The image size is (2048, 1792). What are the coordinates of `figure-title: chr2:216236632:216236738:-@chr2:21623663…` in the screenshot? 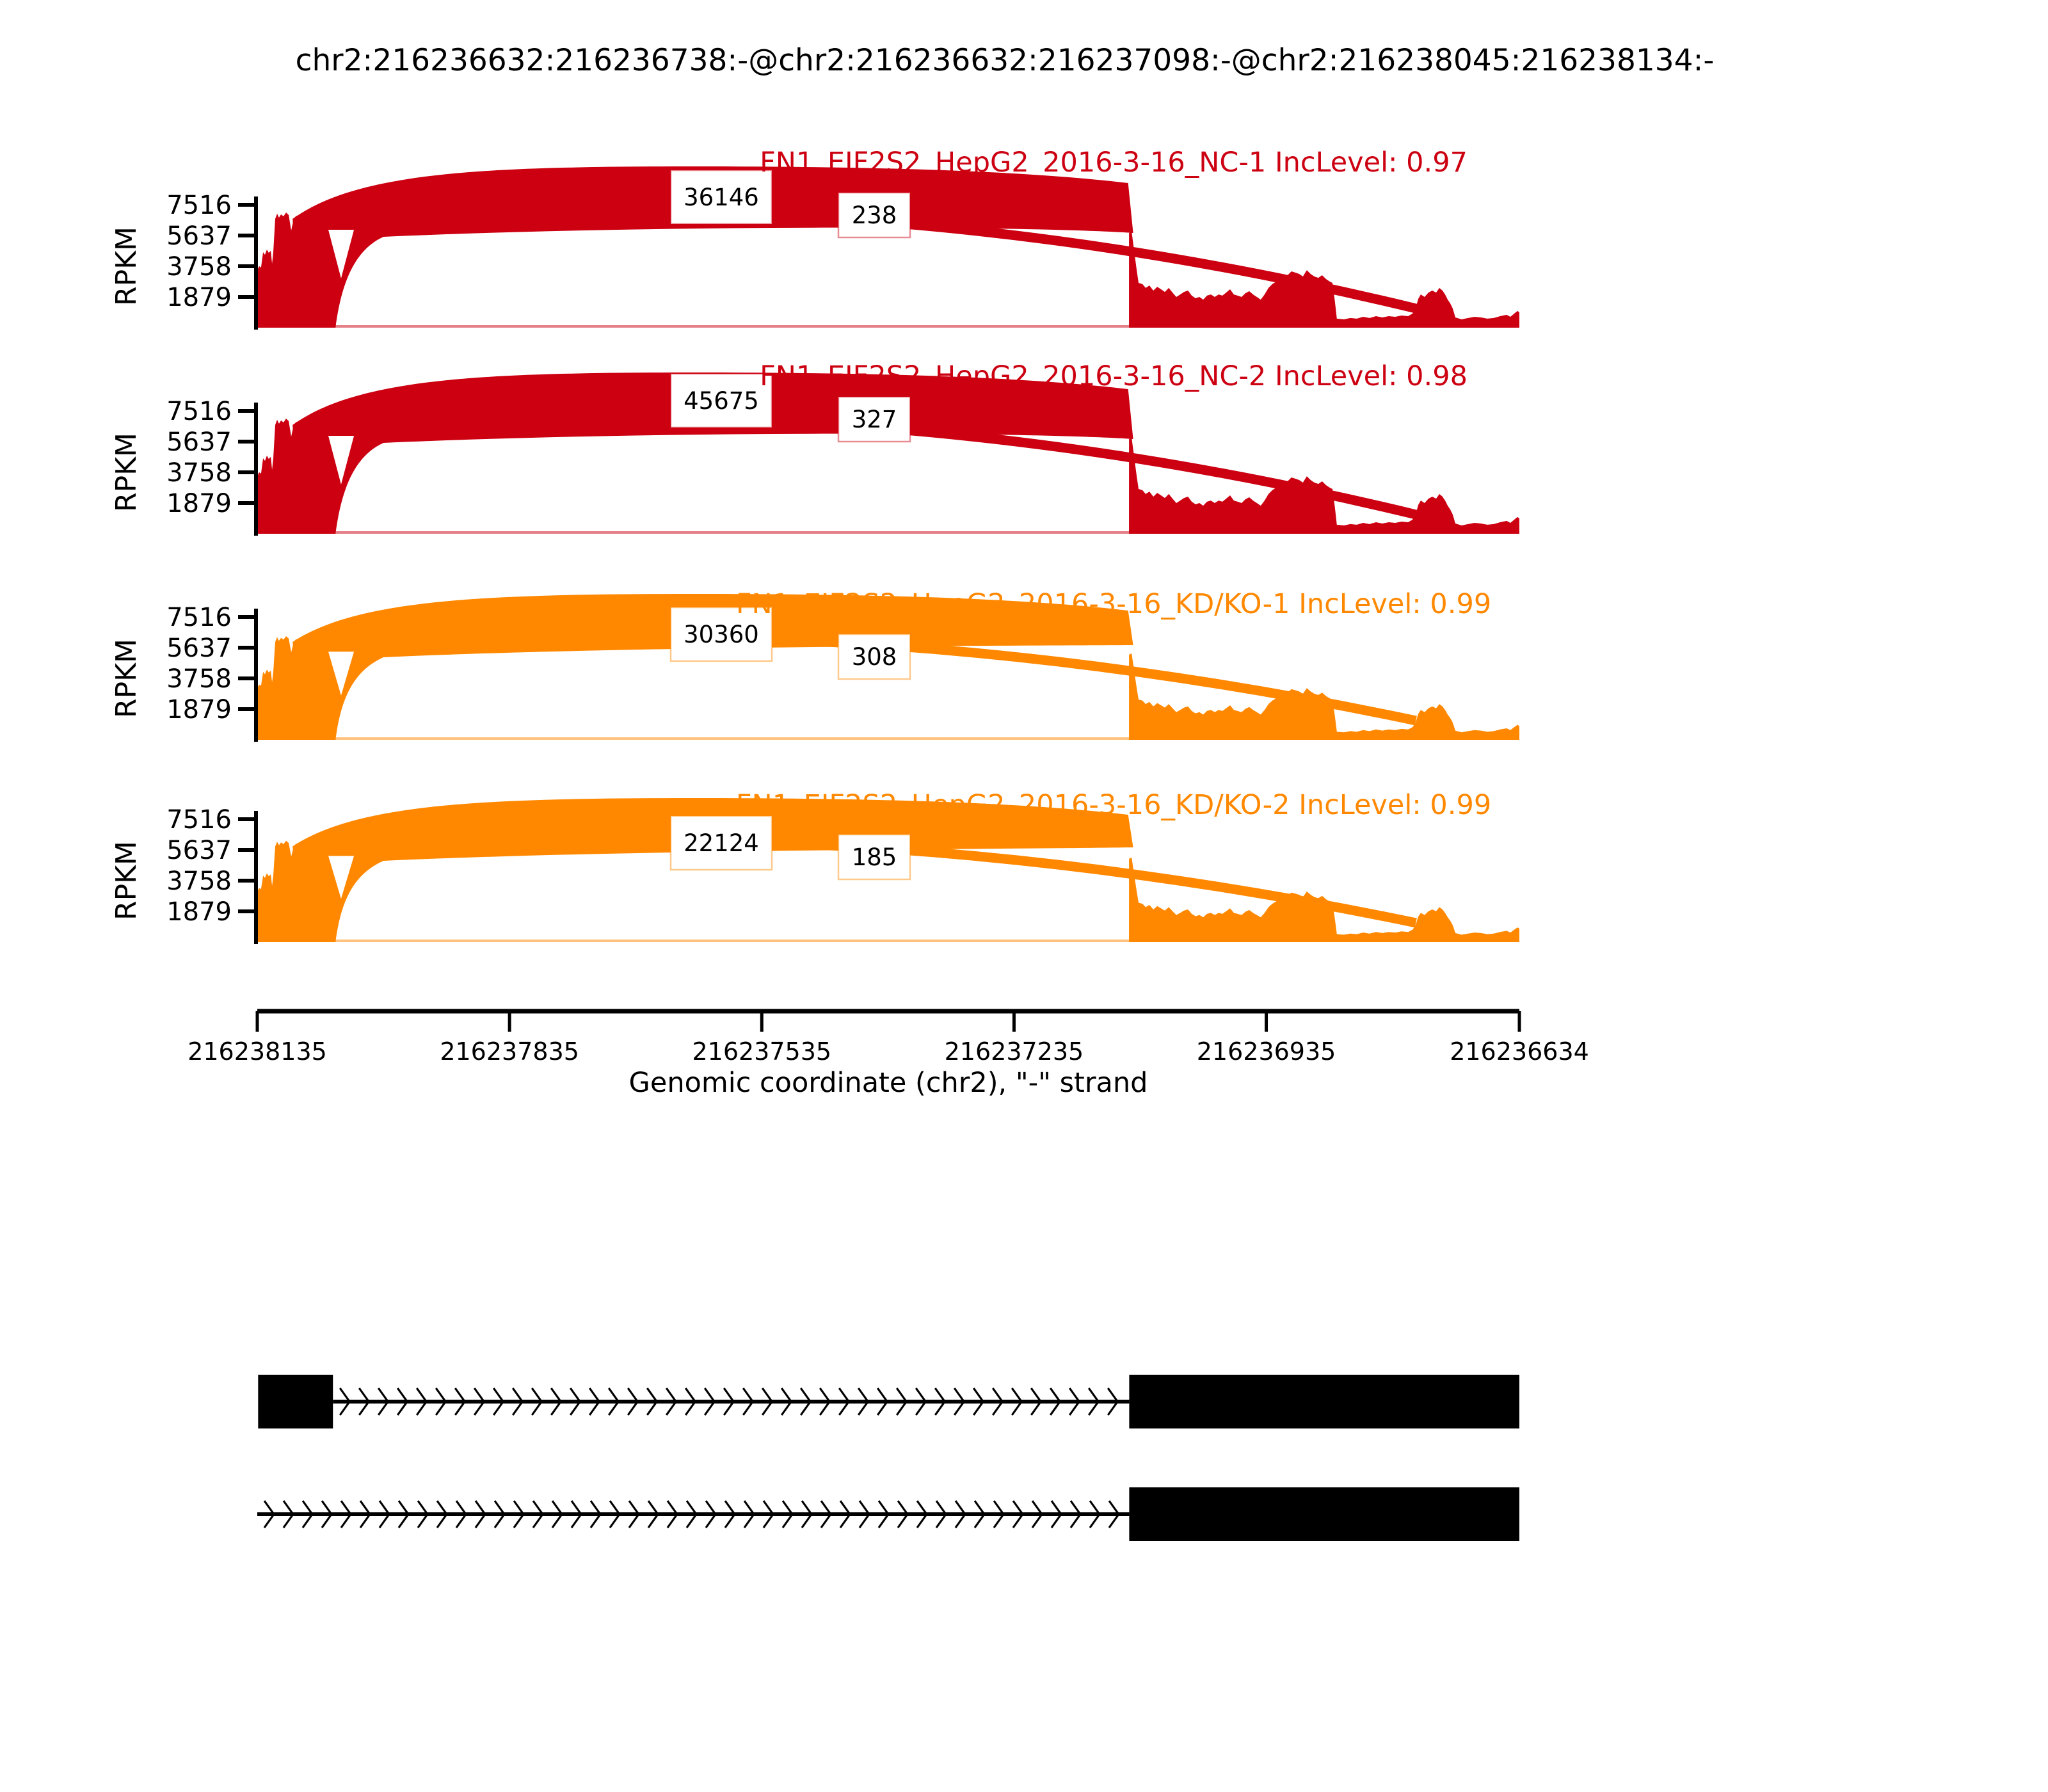 It's located at (1005, 60).